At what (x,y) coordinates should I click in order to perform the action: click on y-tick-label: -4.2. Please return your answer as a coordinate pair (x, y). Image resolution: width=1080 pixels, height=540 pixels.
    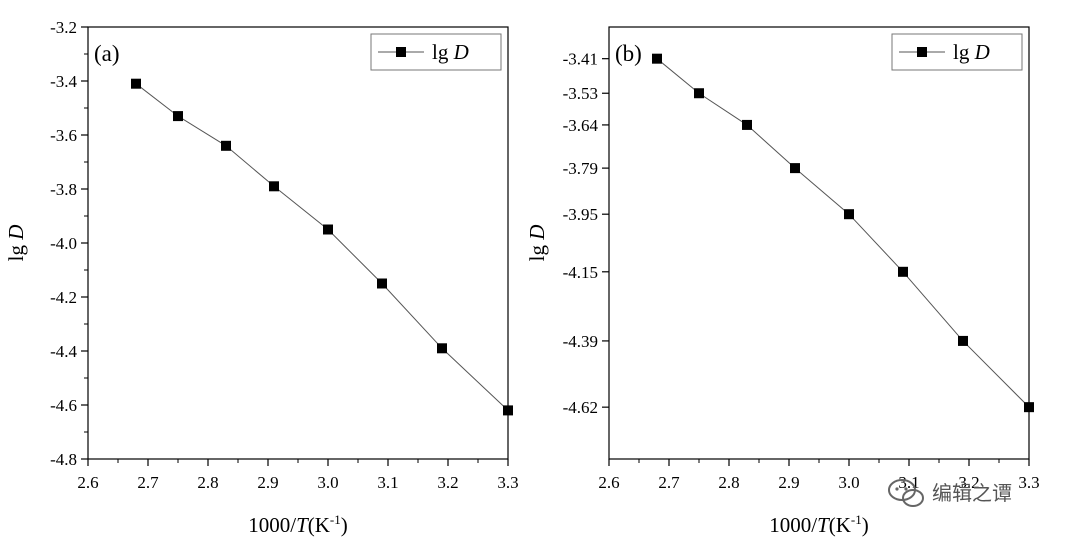
    Looking at the image, I should click on (63, 297).